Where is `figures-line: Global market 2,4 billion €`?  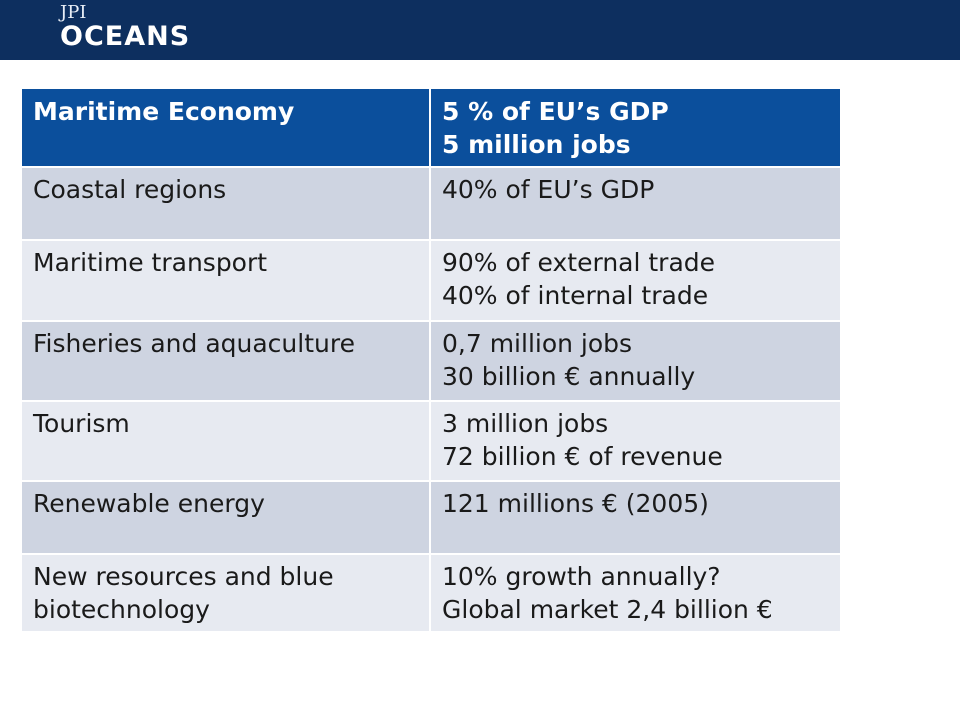
figures-line: Global market 2,4 billion € is located at coordinates (607, 609).